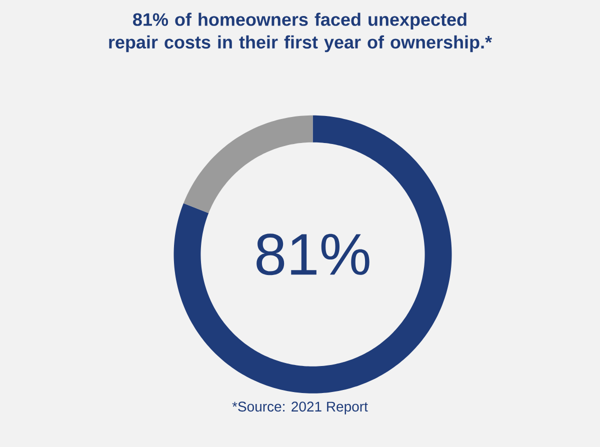 Image resolution: width=600 pixels, height=447 pixels. I want to click on chart-title: 81% of homeowners faced unexpected repair costs in their first year of ownership.*, so click(300, 32).